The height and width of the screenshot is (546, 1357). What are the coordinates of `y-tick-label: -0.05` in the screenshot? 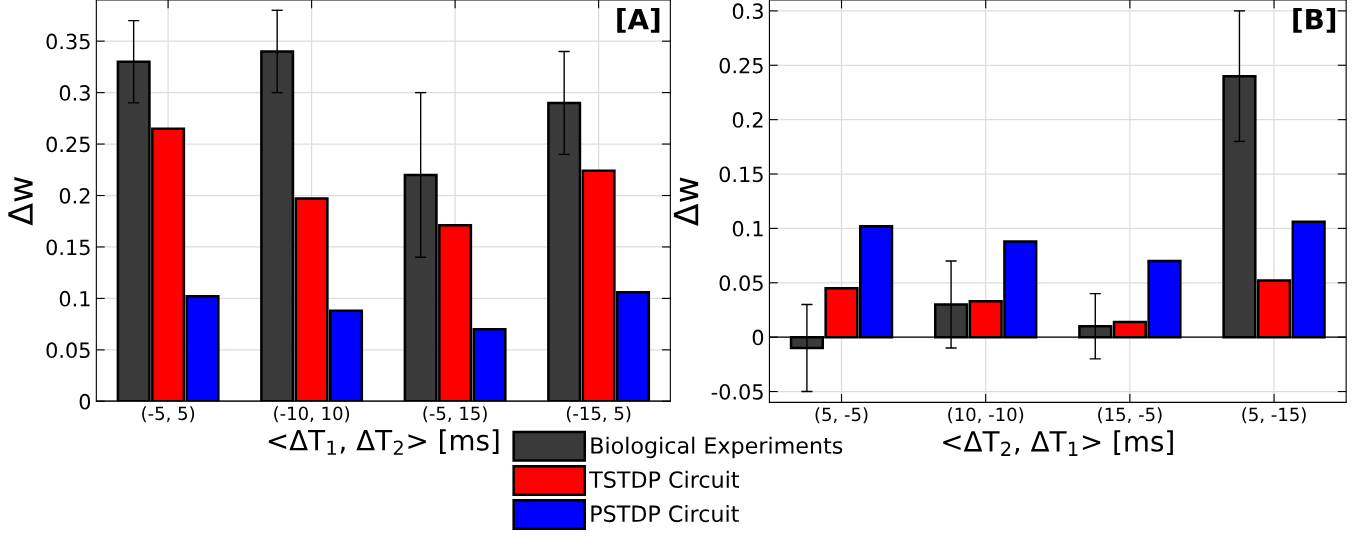 It's located at (737, 391).